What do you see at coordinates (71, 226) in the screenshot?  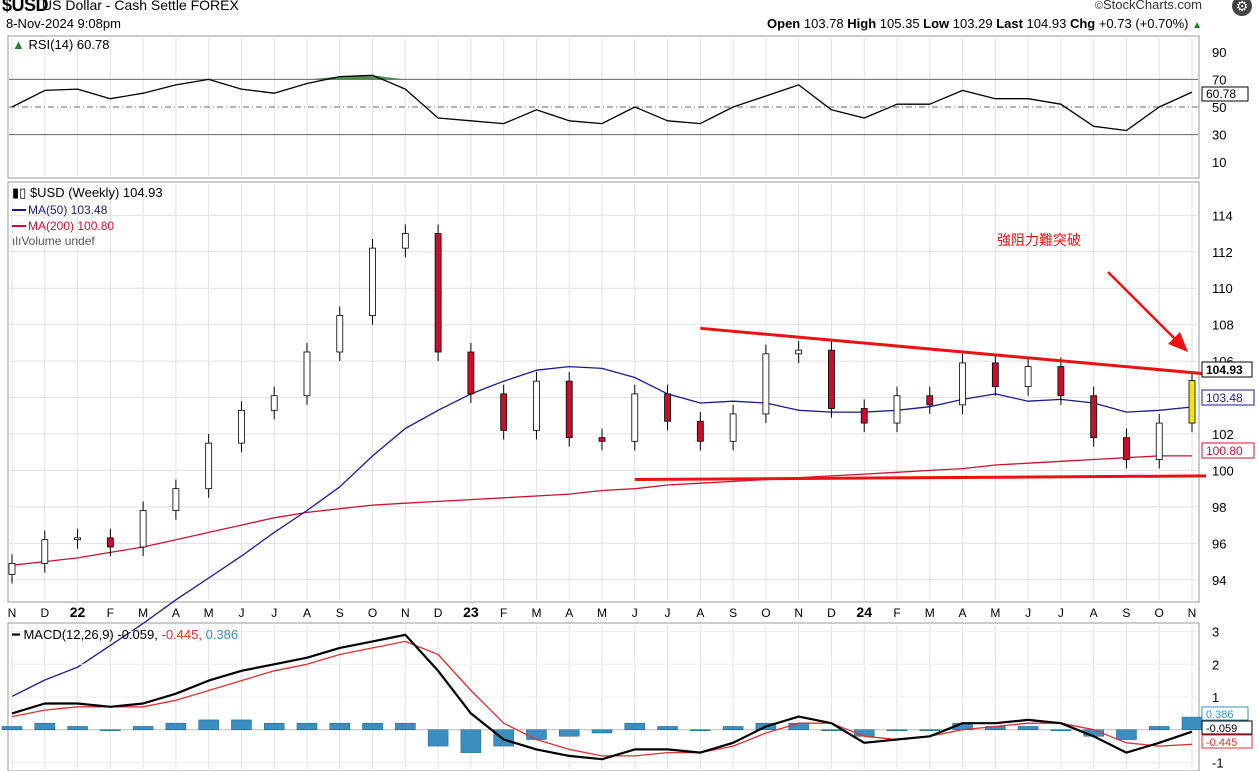 I see `ma200-legend: MA(200) 100.80` at bounding box center [71, 226].